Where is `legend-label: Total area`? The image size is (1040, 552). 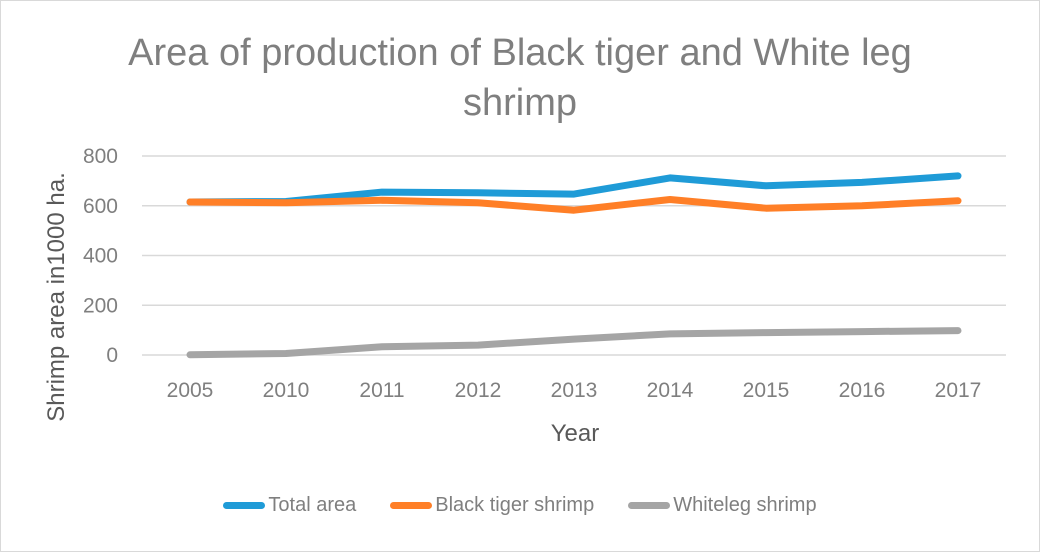
legend-label: Total area is located at coordinates (312, 505).